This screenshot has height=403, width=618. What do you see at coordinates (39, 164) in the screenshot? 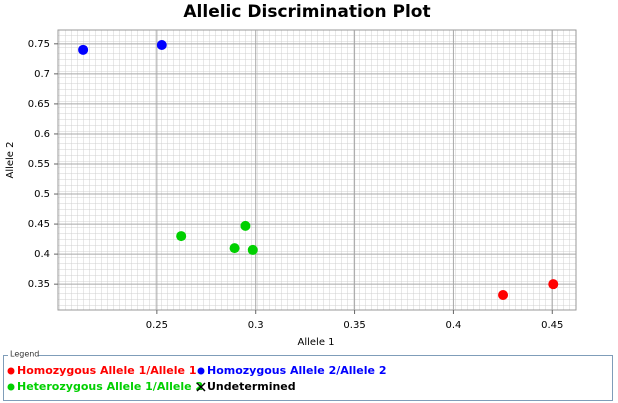
I see `y-tick-label: 0.55` at bounding box center [39, 164].